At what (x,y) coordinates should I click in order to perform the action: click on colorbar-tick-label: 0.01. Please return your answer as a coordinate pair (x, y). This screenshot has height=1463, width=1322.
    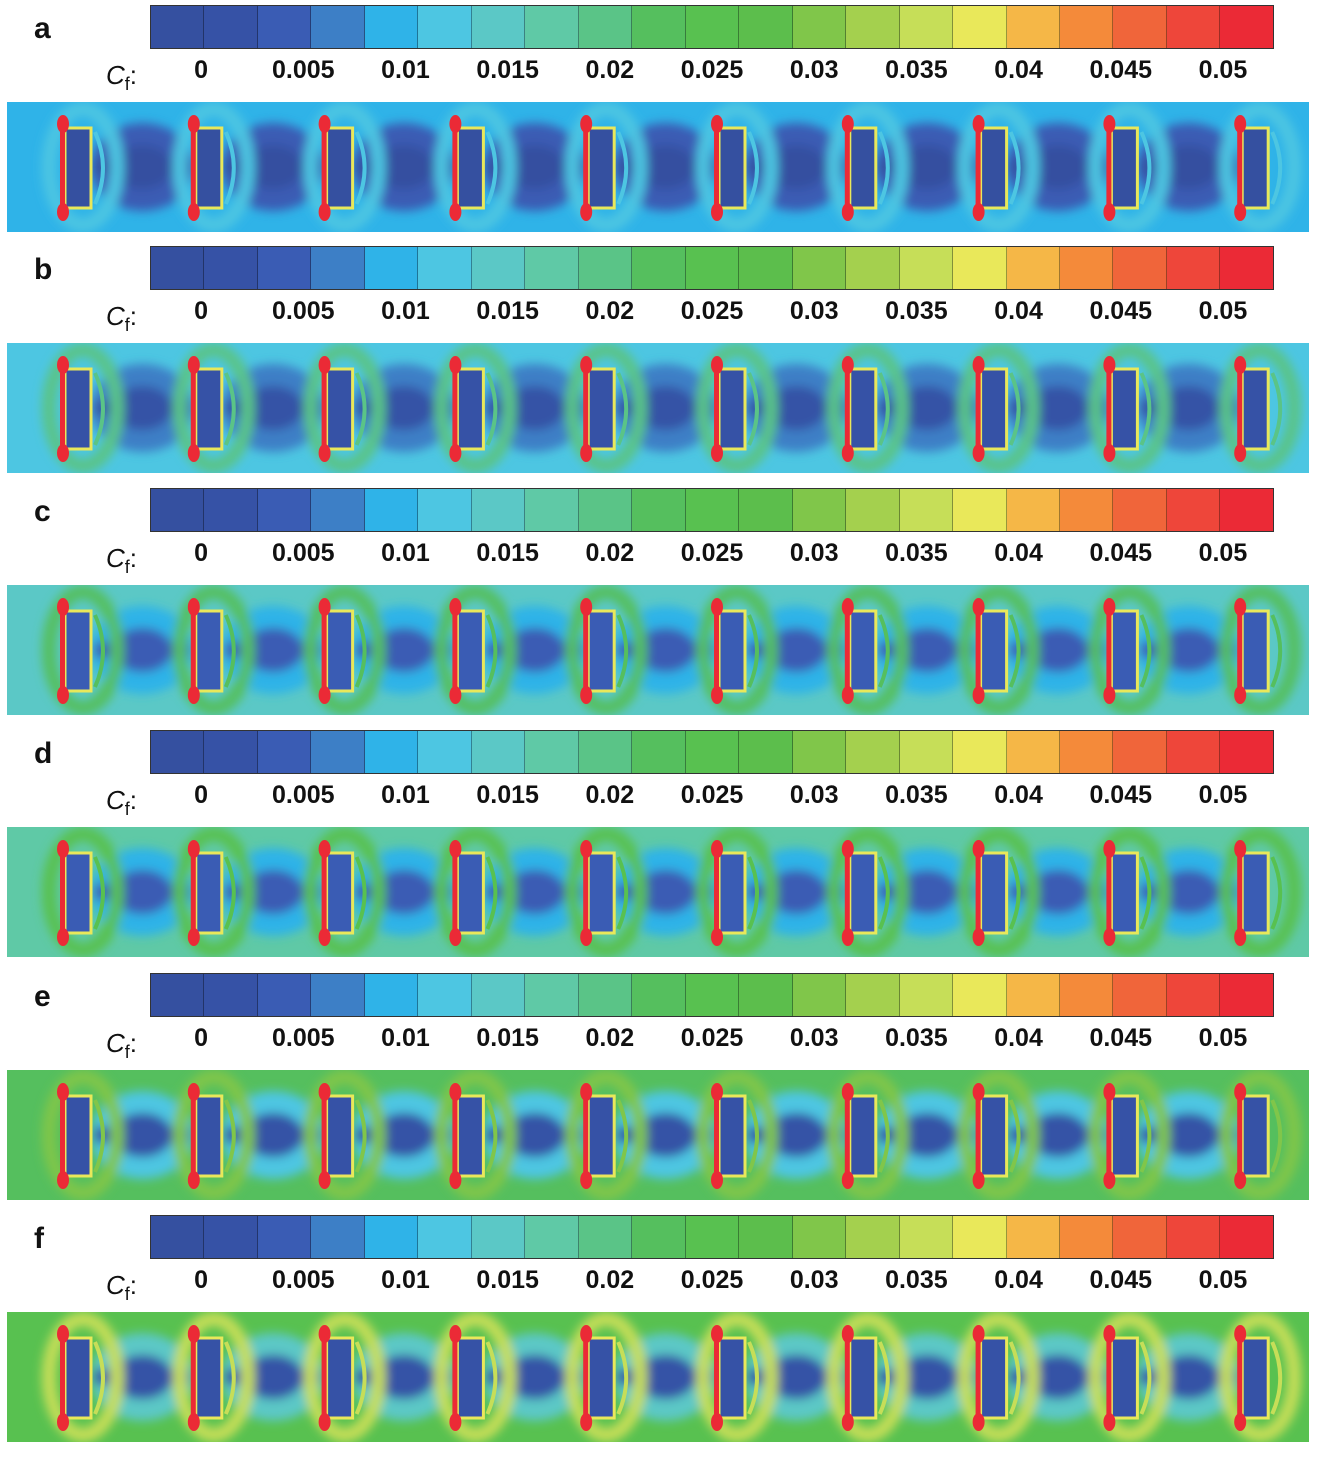
    Looking at the image, I should click on (405, 311).